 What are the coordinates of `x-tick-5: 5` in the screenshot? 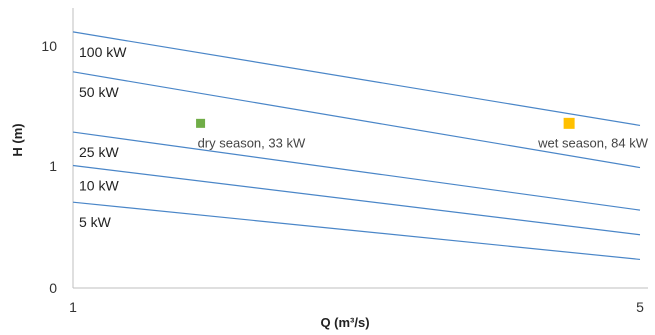 It's located at (640, 307).